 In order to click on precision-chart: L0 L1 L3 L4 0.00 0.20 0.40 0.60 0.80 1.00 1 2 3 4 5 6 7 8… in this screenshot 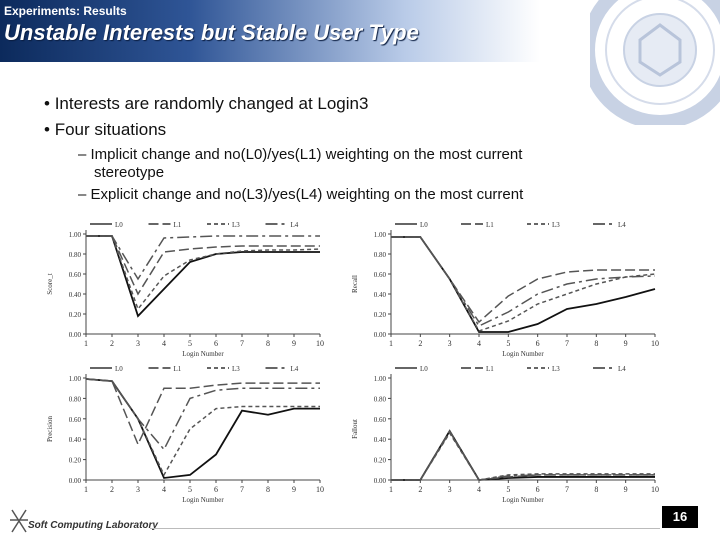, I will do `click(185, 434)`.